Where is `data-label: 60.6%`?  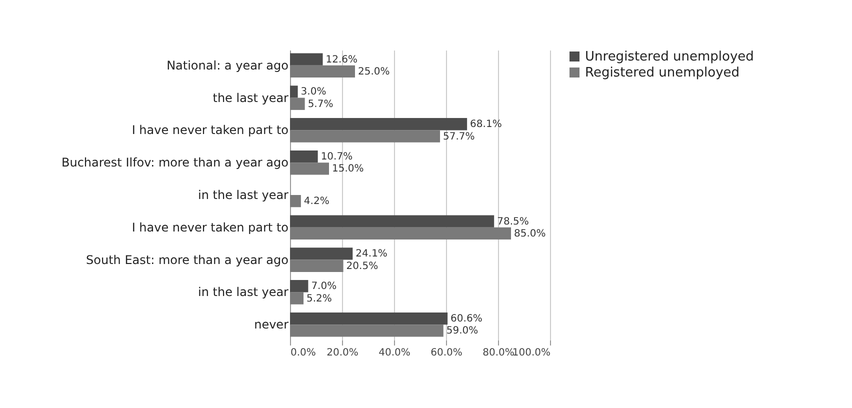 data-label: 60.6% is located at coordinates (466, 319).